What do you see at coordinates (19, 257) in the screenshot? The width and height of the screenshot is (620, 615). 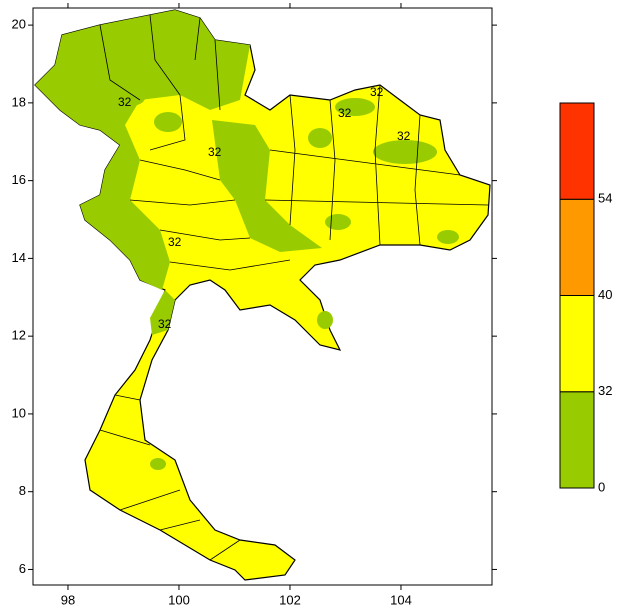 I see `y-tick-label: 14` at bounding box center [19, 257].